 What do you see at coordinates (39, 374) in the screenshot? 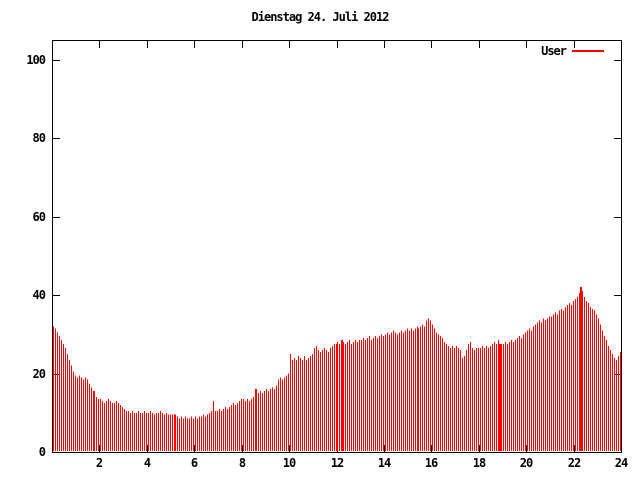
I see `y-tick-label: 20` at bounding box center [39, 374].